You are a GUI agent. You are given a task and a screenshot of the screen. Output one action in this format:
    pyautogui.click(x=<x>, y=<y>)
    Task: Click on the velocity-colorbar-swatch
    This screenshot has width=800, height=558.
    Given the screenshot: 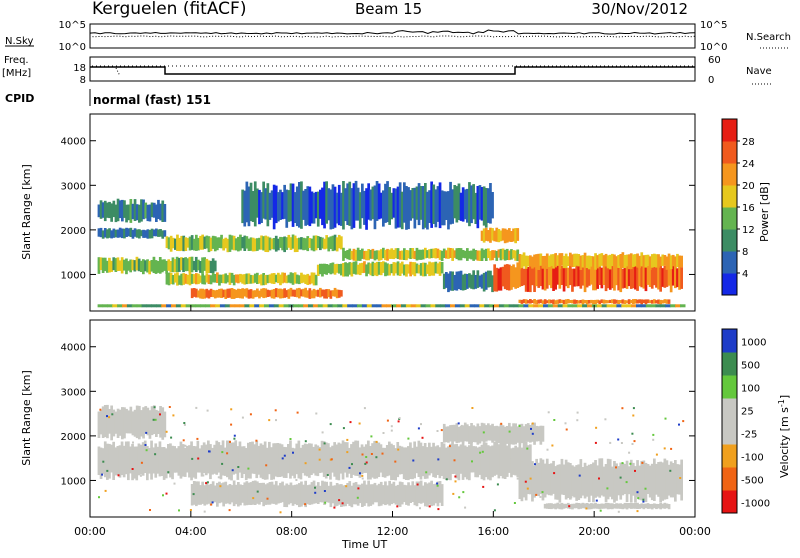 What is the action you would take?
    pyautogui.click(x=729, y=502)
    